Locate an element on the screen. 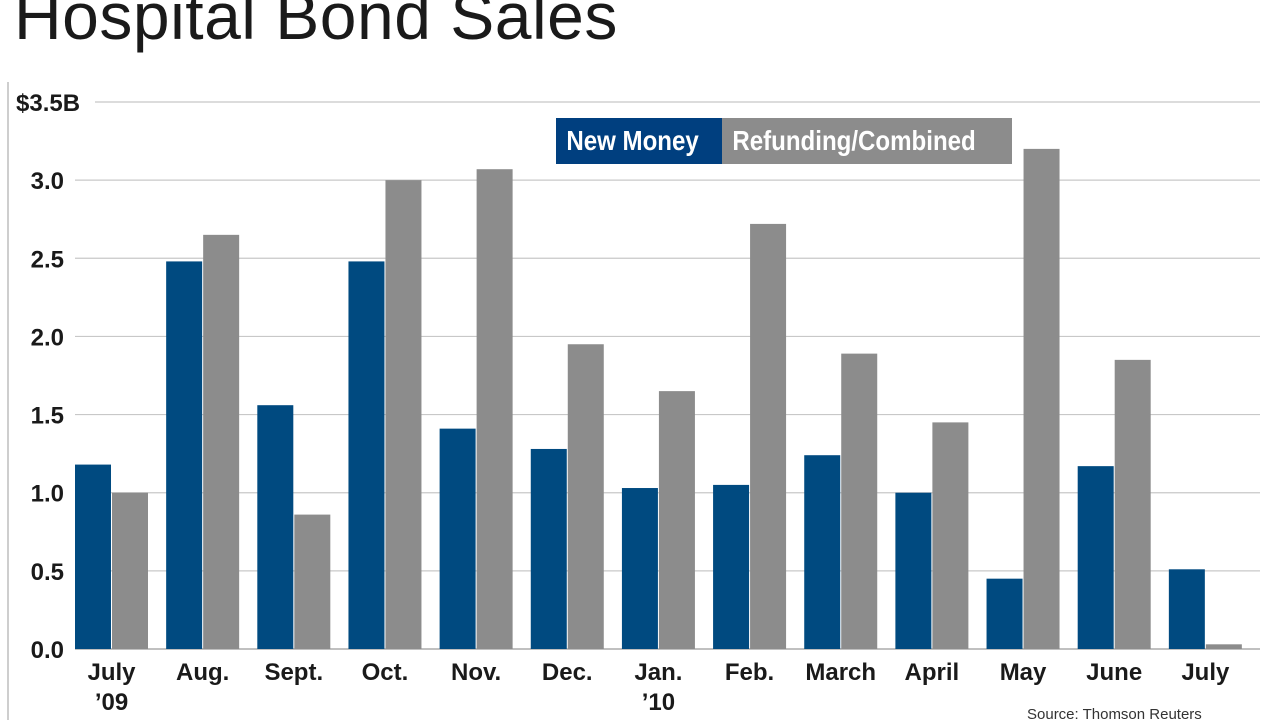 The height and width of the screenshot is (723, 1280). y-tick-label: 1.0 is located at coordinates (47, 494).